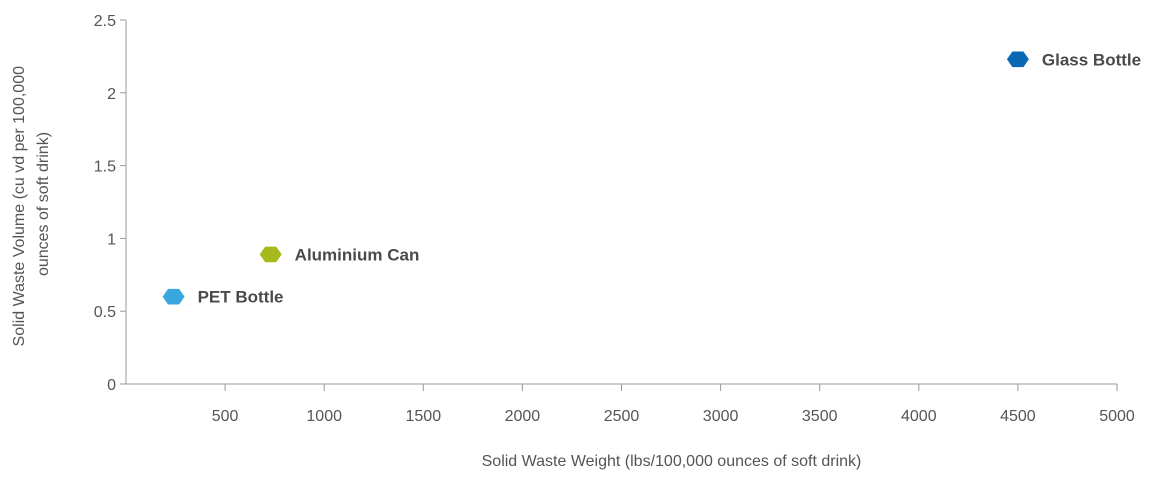  I want to click on y-axis-title-line-1: Solid Waste Volume (cu vd per 100,000, so click(19, 206).